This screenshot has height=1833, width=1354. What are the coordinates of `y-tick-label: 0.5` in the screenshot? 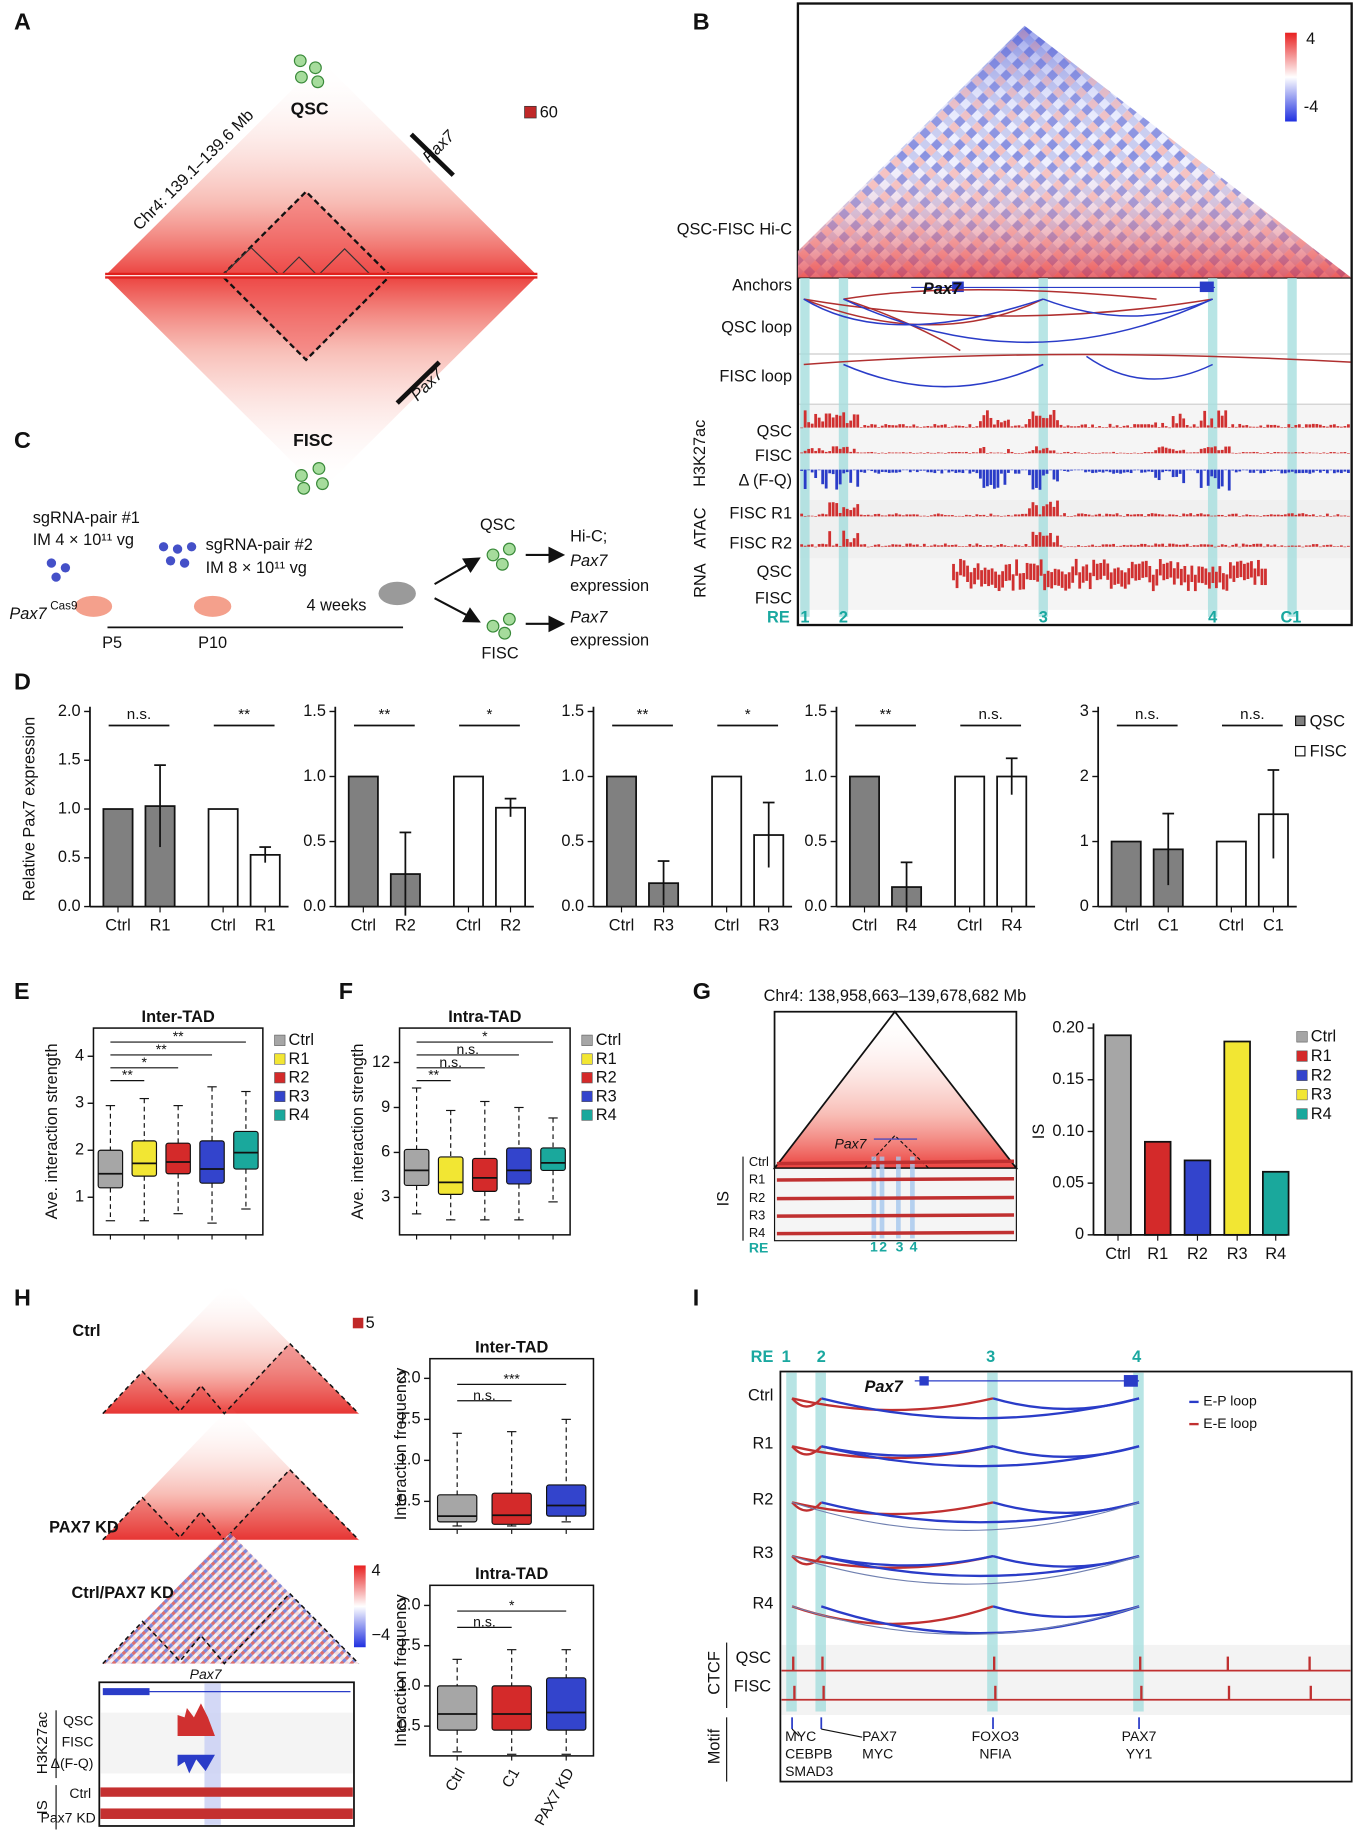 It's located at (409, 1501).